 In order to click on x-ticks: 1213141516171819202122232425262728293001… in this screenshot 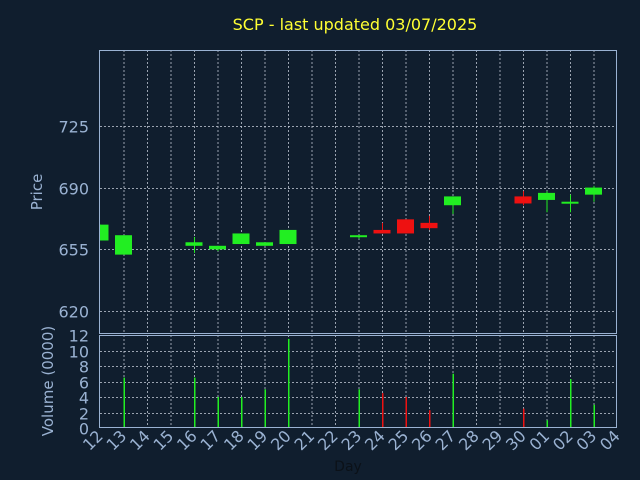, I will do `click(351, 440)`.